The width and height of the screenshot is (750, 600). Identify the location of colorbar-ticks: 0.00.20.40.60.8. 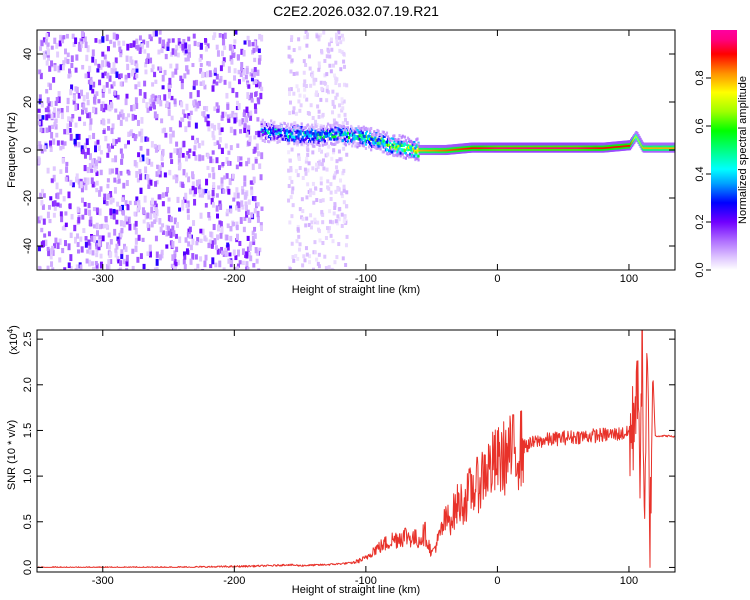
(702, 174).